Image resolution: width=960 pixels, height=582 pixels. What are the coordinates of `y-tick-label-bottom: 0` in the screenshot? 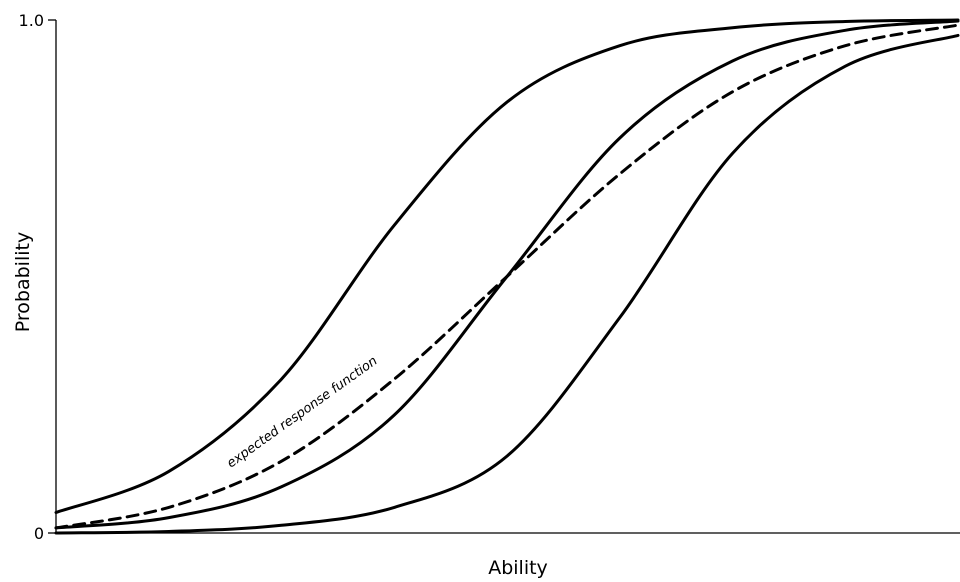 It's located at (39, 533).